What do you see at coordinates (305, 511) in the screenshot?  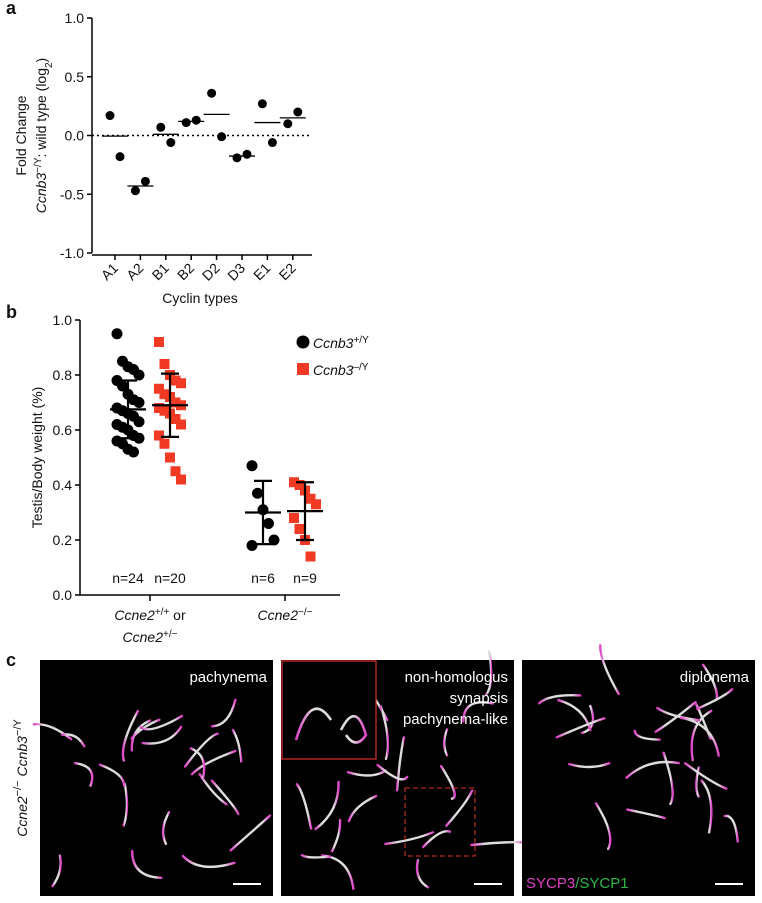 I see `error-bar` at bounding box center [305, 511].